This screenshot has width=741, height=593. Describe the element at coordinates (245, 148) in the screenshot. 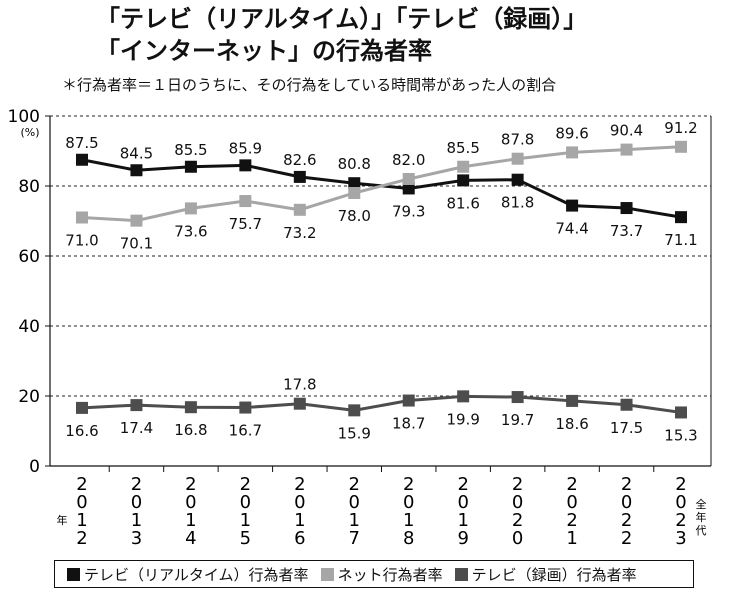

I see `data-label-realtime: 85.9` at that location.